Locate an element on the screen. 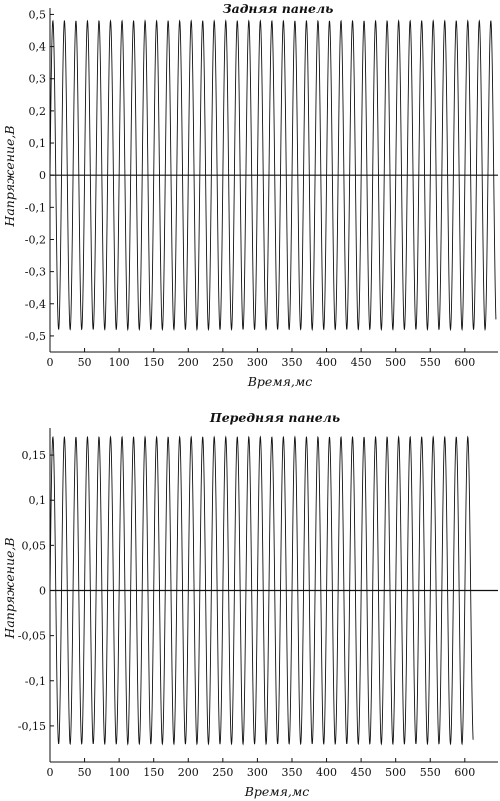 This screenshot has height=801, width=500. y-tick-label: -0,2 is located at coordinates (35, 239).